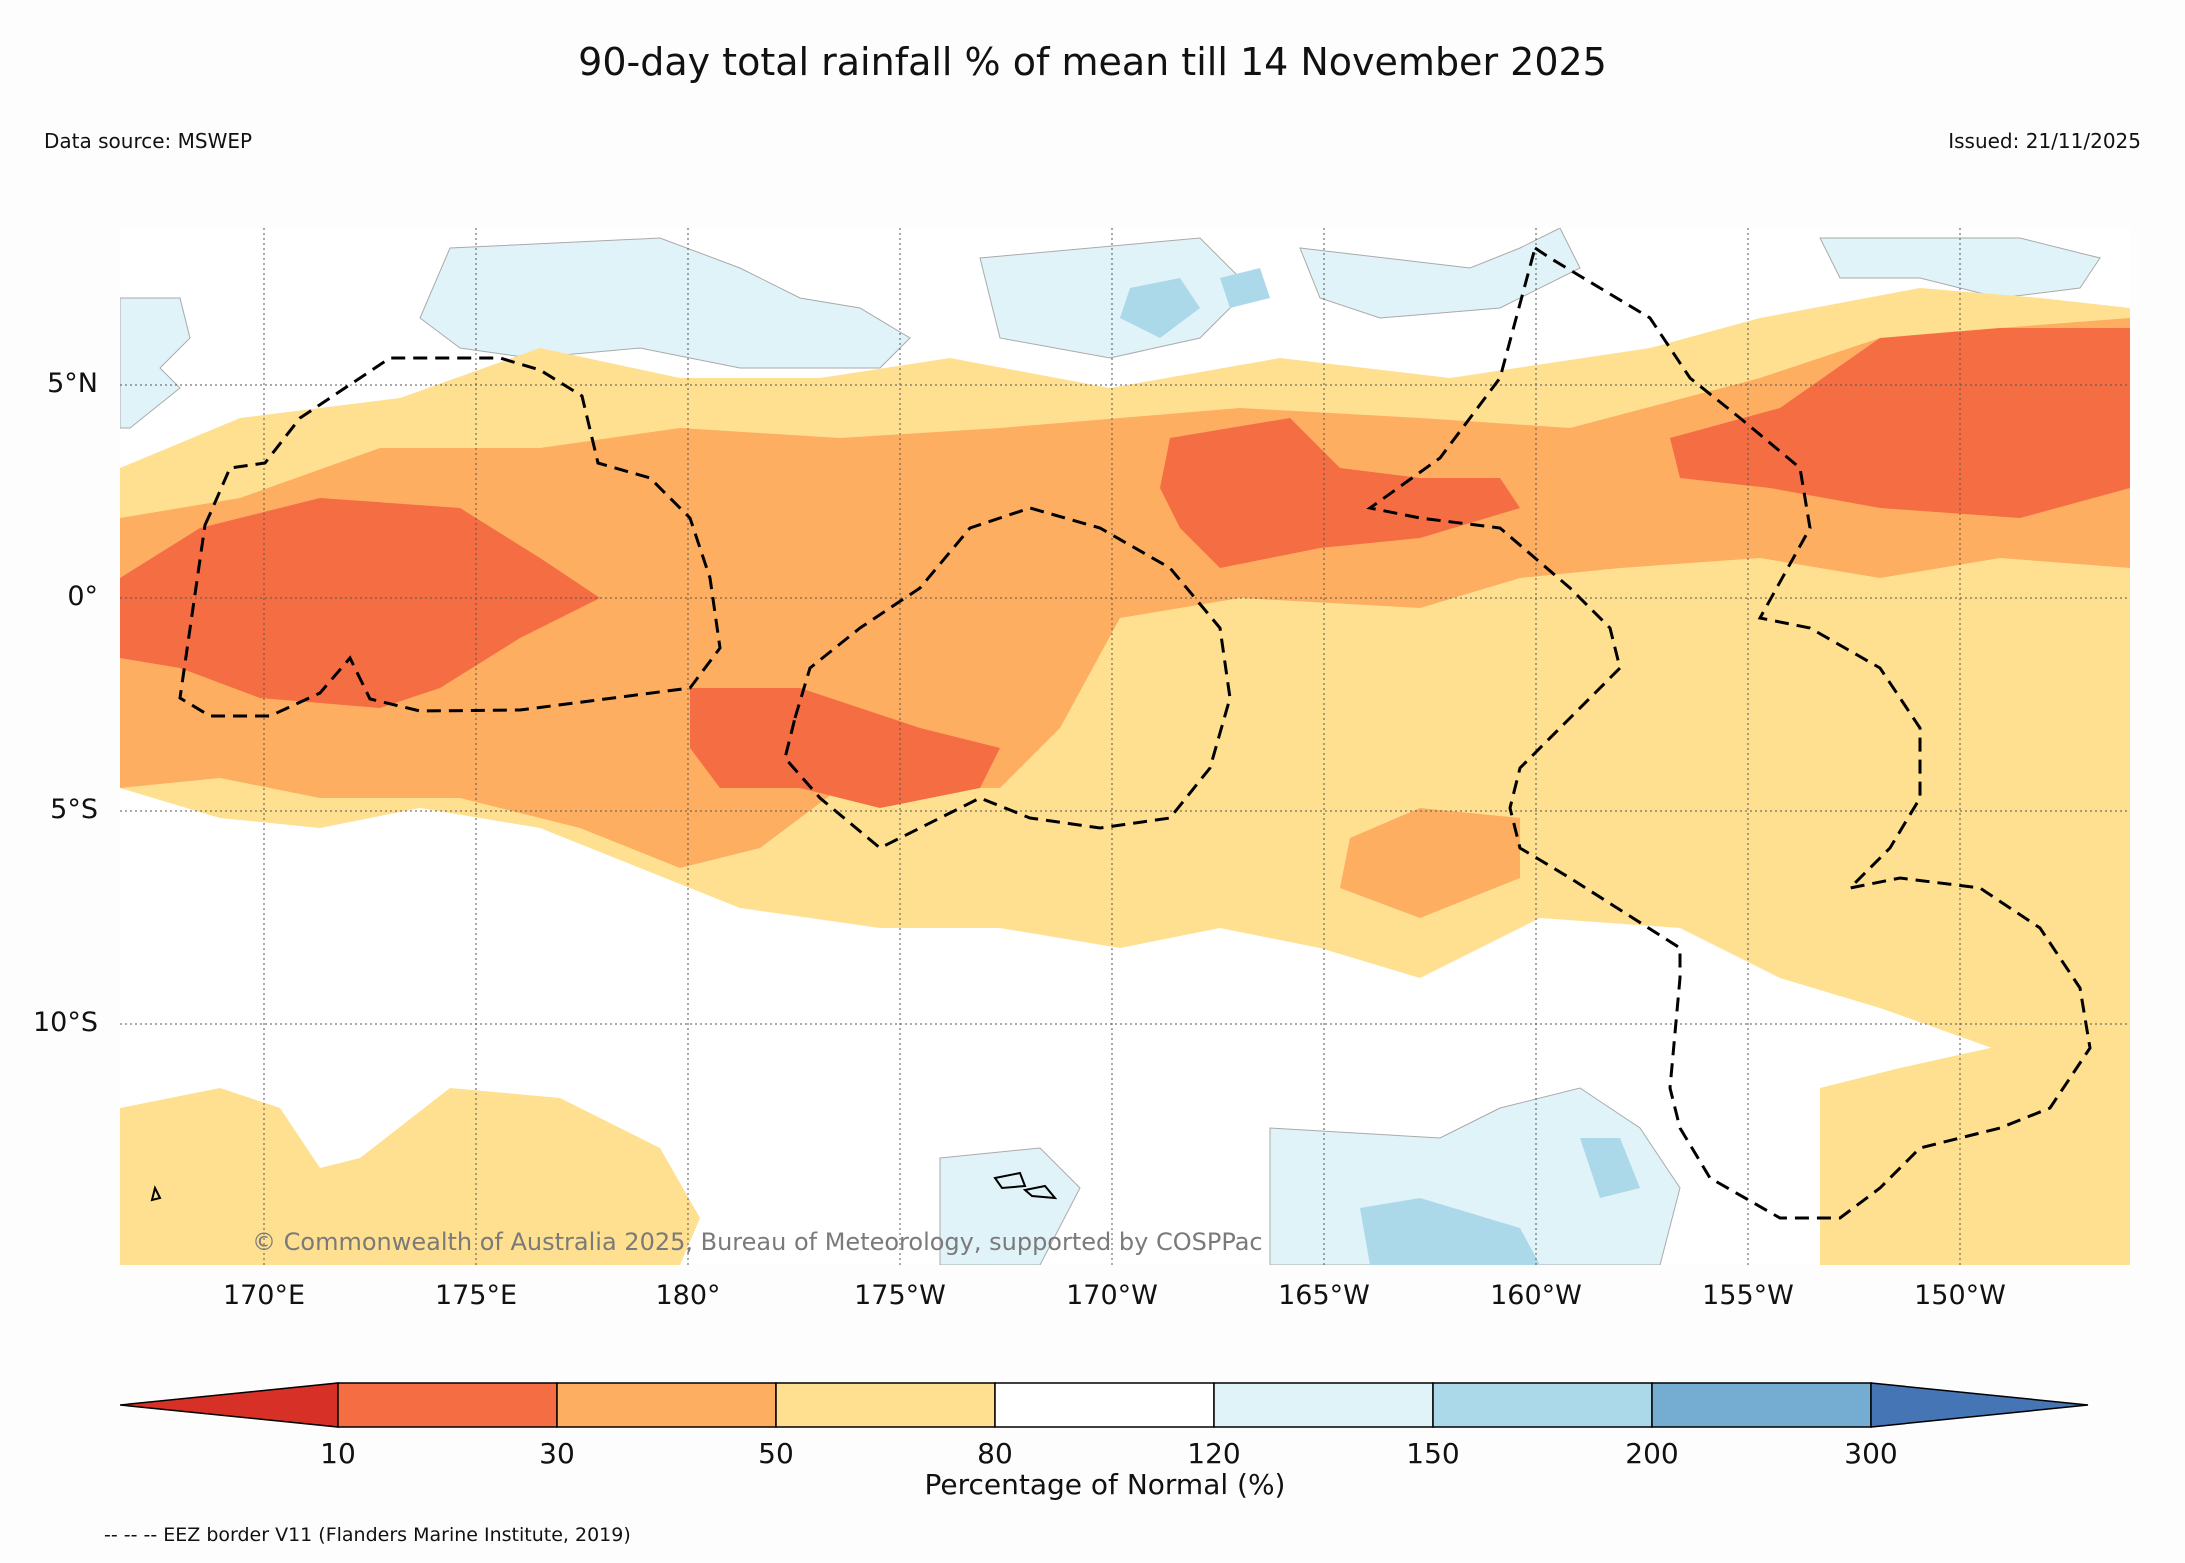  I want to click on lat-label-0: 0°, so click(82, 596).